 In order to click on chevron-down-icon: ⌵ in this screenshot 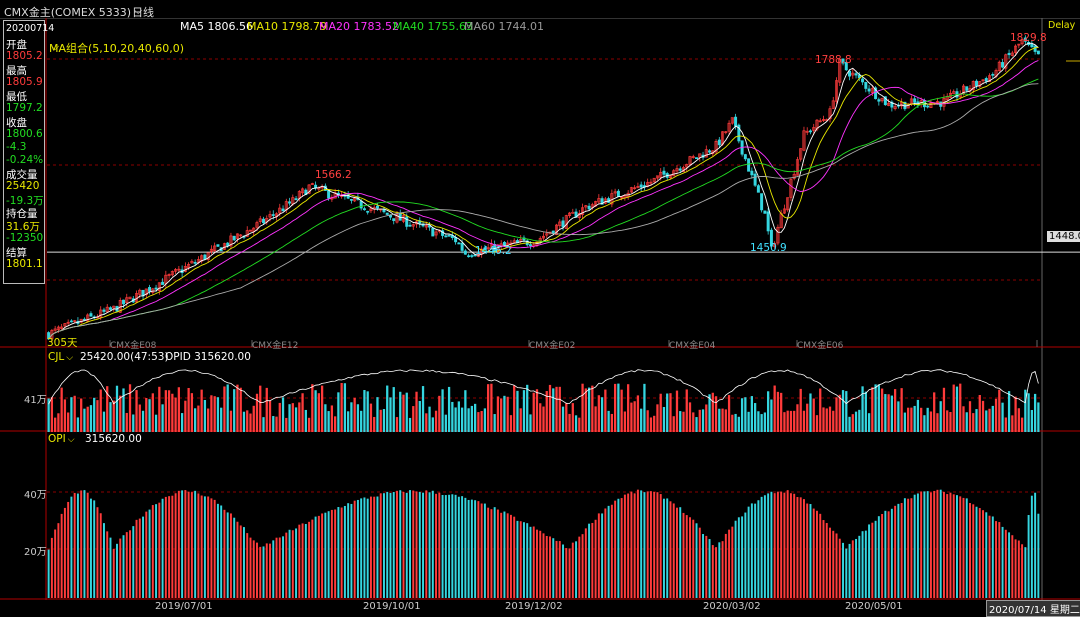, I will do `click(71, 440)`.